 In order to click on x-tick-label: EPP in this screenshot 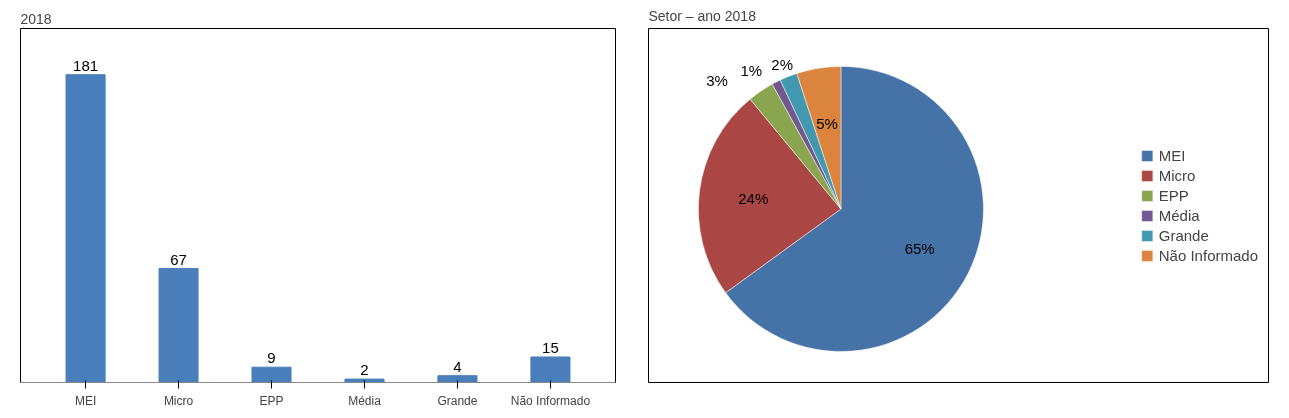, I will do `click(271, 400)`.